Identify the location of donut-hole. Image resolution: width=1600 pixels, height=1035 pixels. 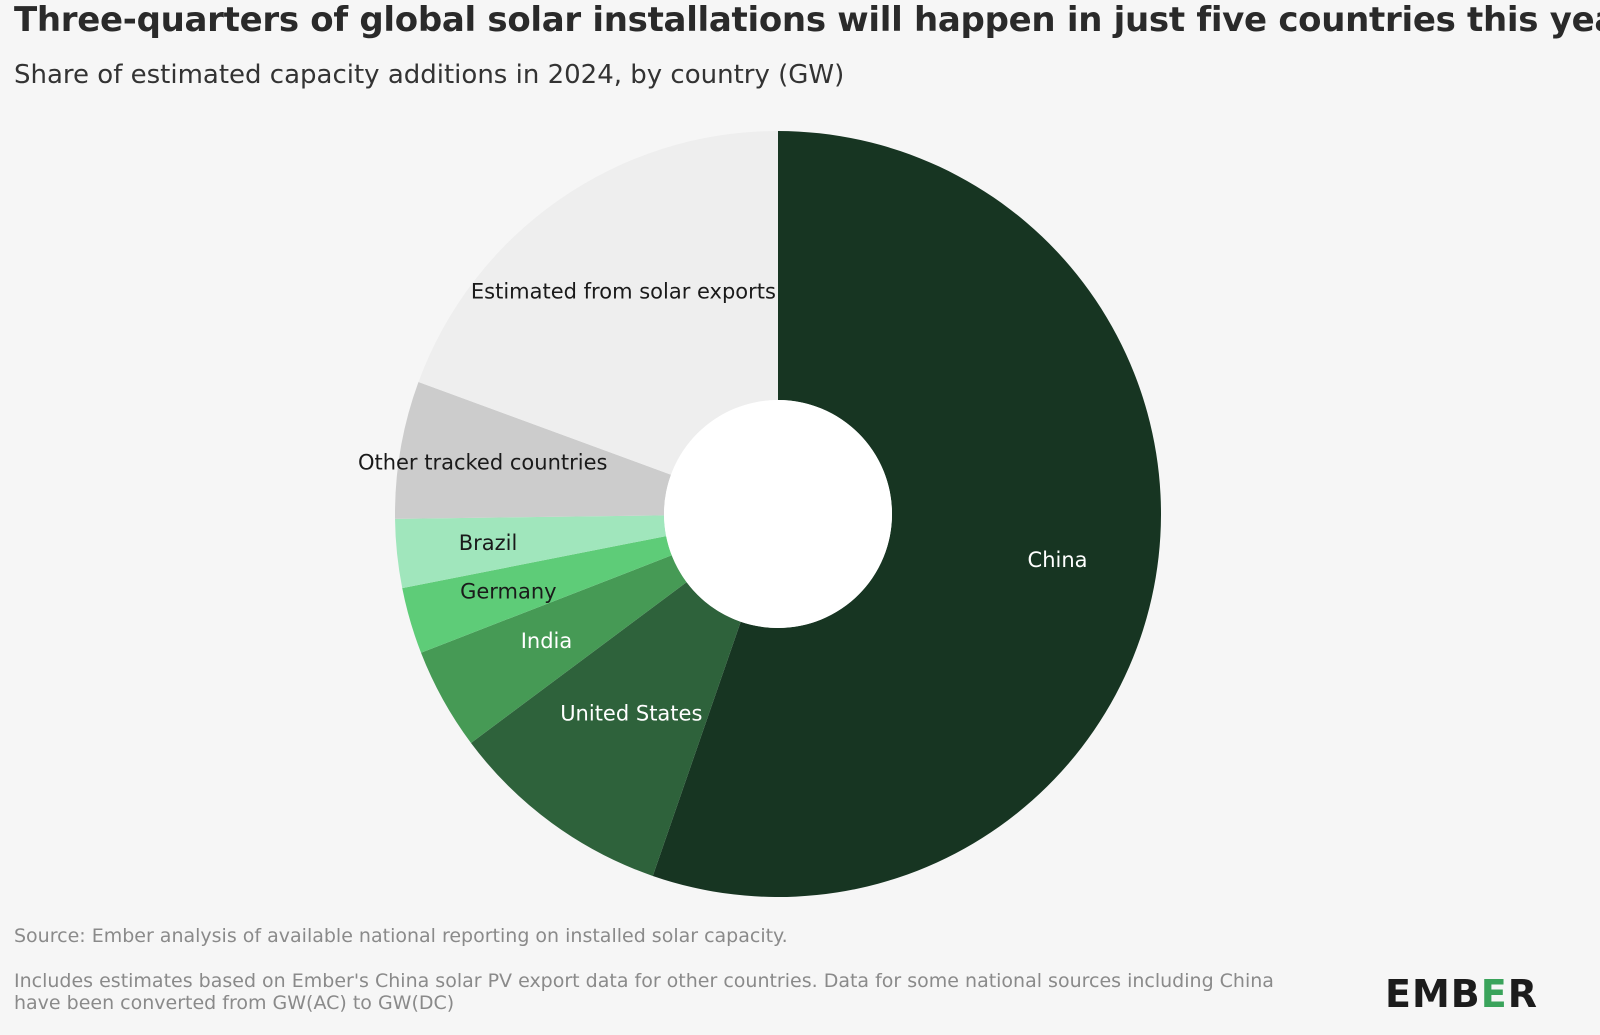
(778, 514).